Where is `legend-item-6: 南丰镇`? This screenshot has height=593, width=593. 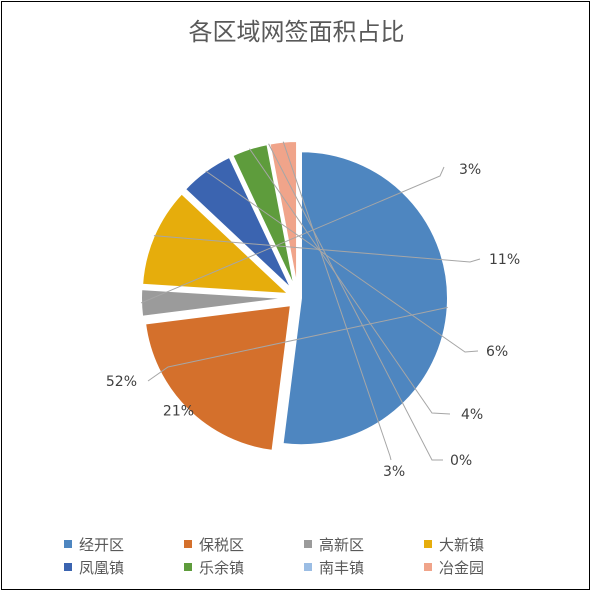
legend-item-6: 南丰镇 is located at coordinates (364, 567).